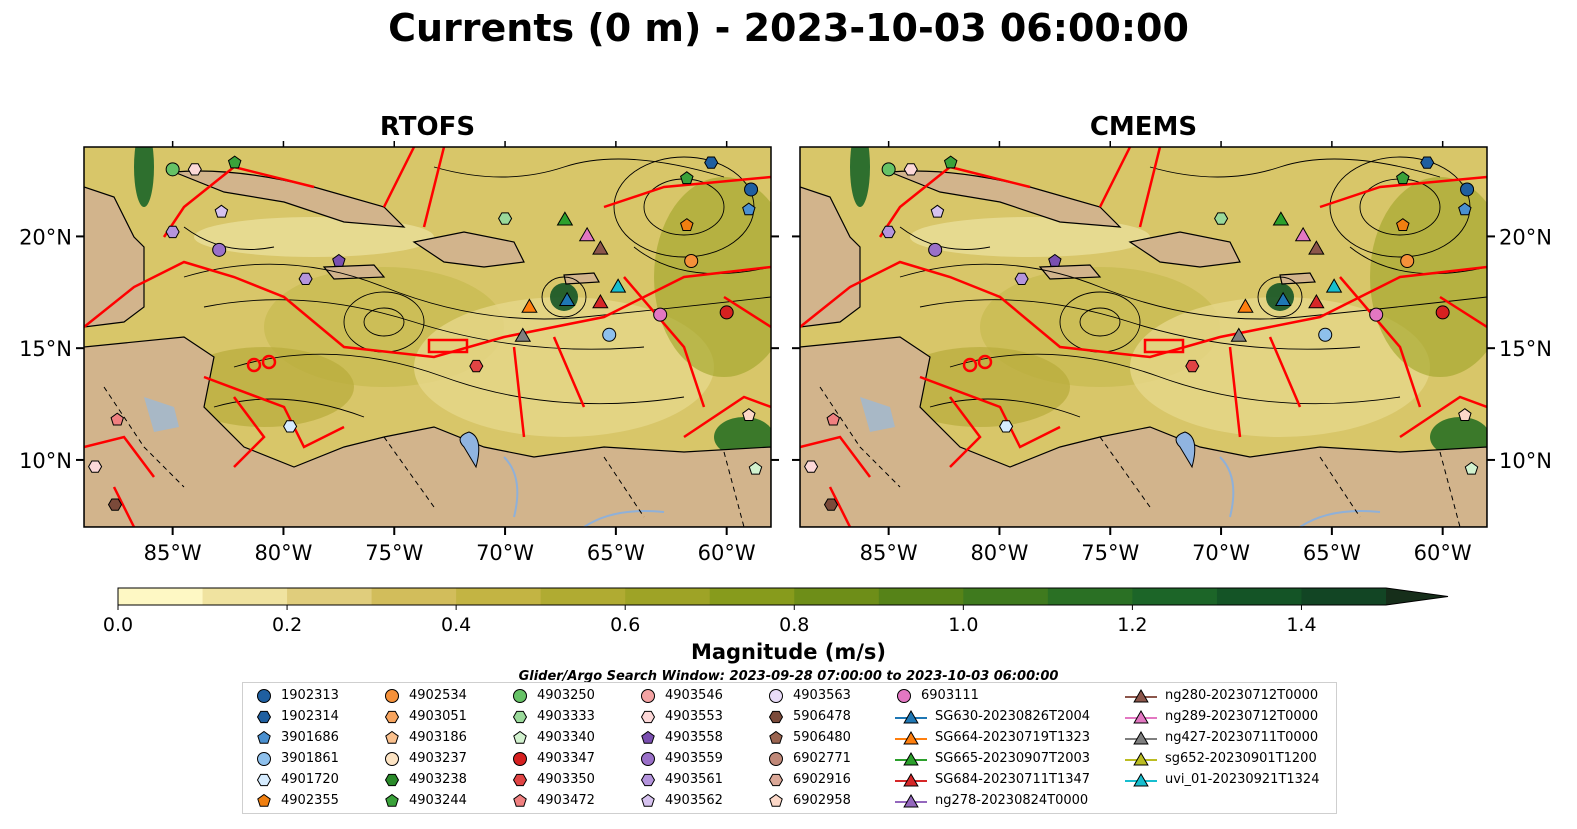 This screenshot has height=829, width=1577. I want to click on legend-item-label: 6903111, so click(950, 695).